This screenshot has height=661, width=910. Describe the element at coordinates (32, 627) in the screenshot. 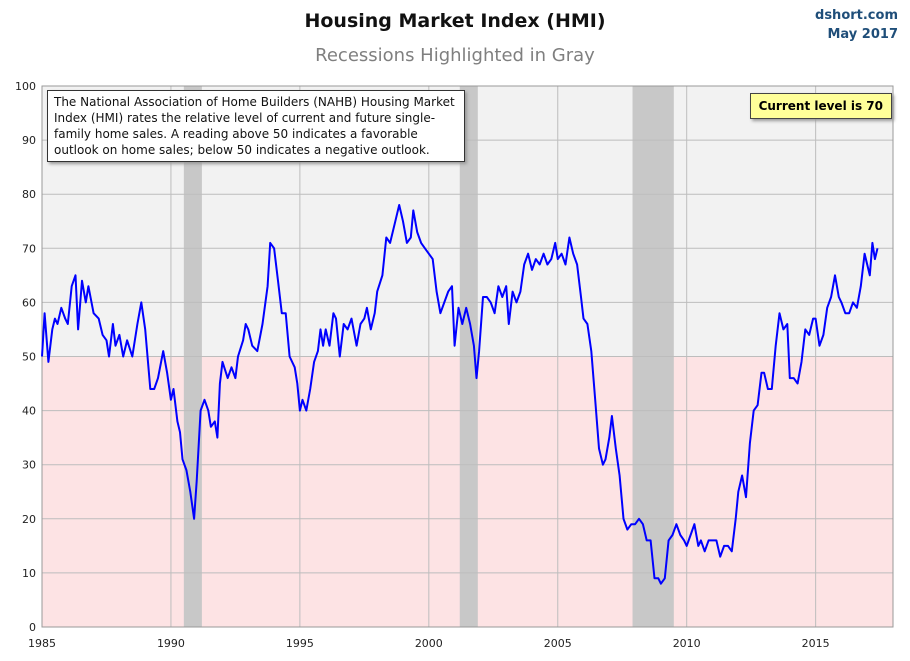

I see `y-tick-label: 0` at that location.